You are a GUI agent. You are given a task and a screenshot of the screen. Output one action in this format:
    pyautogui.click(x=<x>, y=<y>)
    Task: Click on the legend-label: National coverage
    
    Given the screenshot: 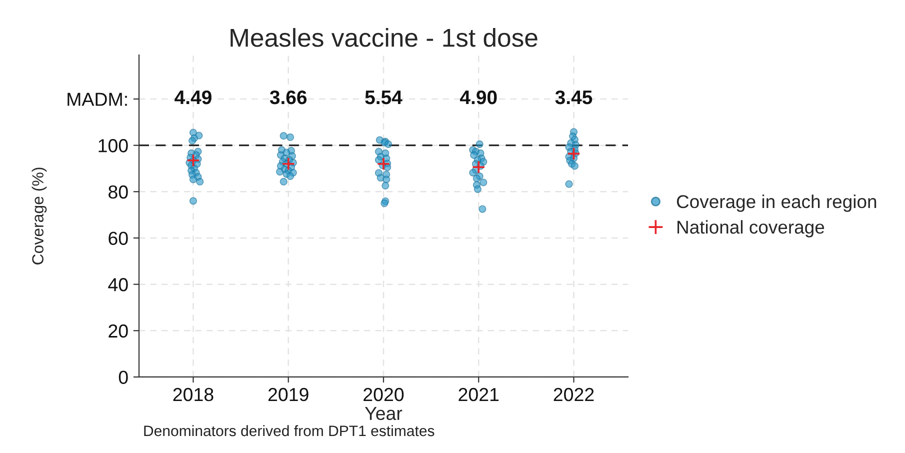 What is the action you would take?
    pyautogui.click(x=751, y=229)
    